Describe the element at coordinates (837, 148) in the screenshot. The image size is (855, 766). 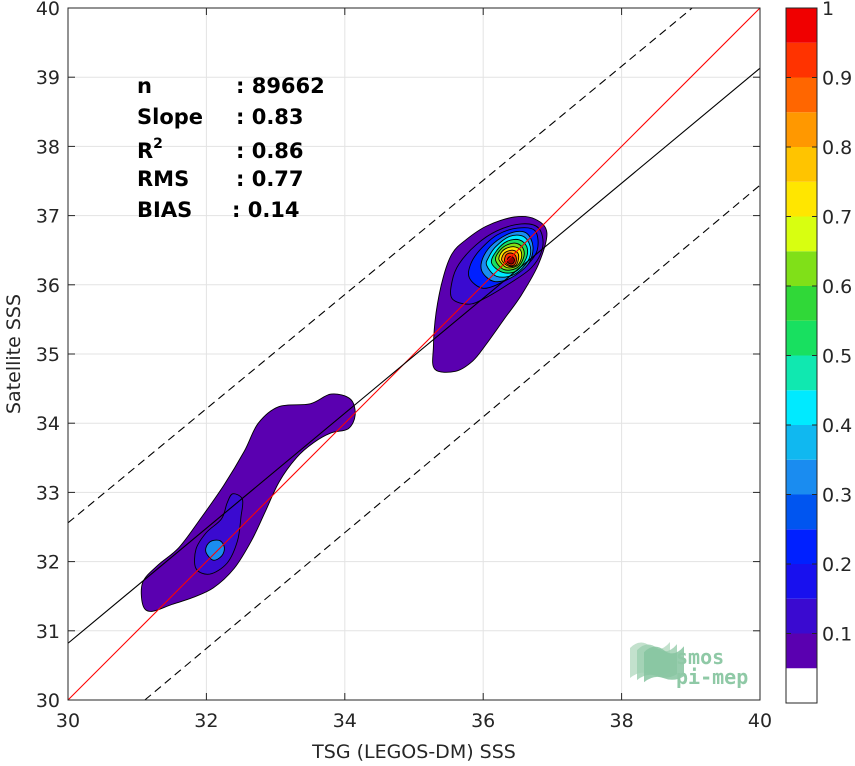
I see `colorbar-tick-label: 0.8` at that location.